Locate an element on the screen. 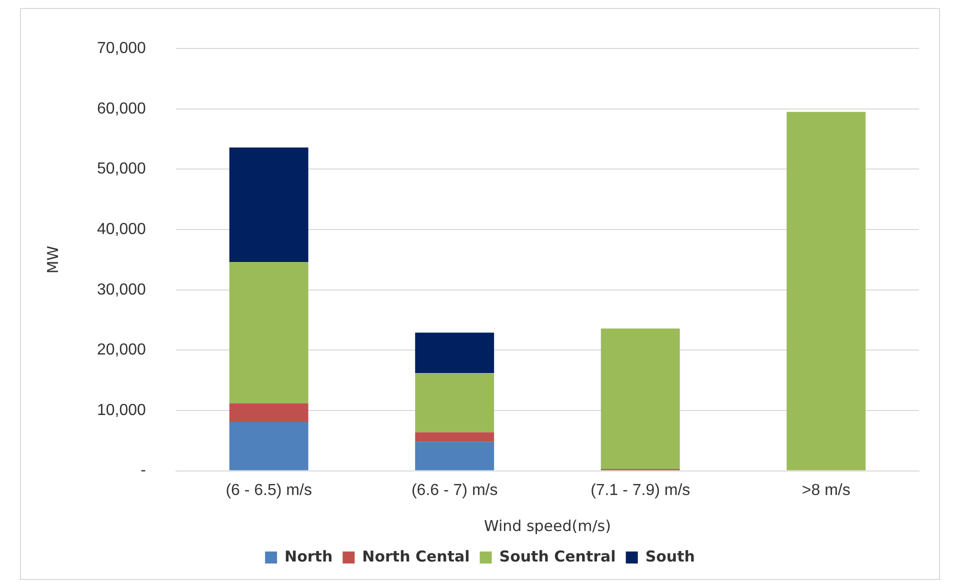 Image resolution: width=960 pixels, height=588 pixels. y-axis-title: MW is located at coordinates (53, 260).